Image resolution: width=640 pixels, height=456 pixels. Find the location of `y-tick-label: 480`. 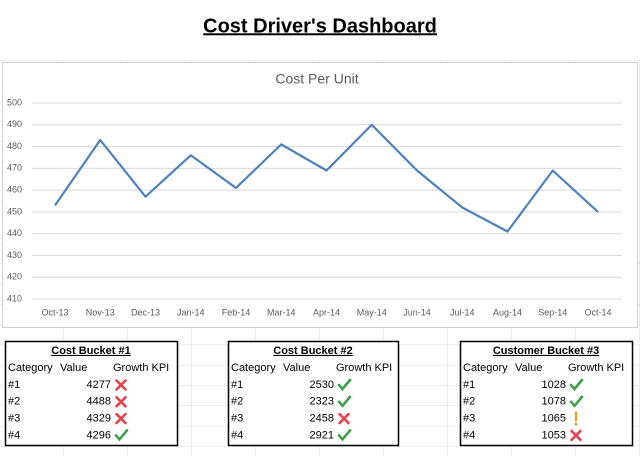

y-tick-label: 480 is located at coordinates (14, 146).